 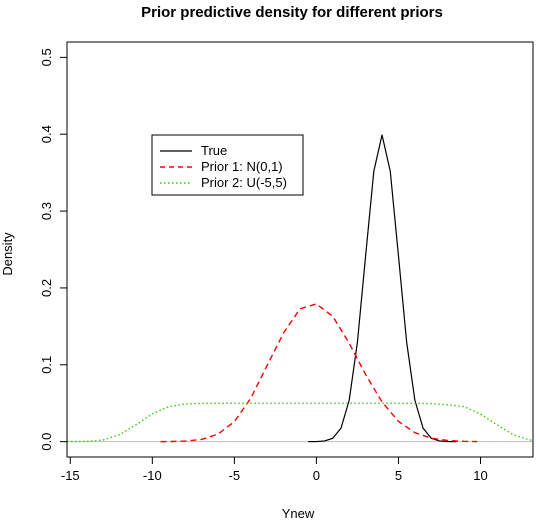 I want to click on y-tick-label: 0.2, so click(x=46, y=288).